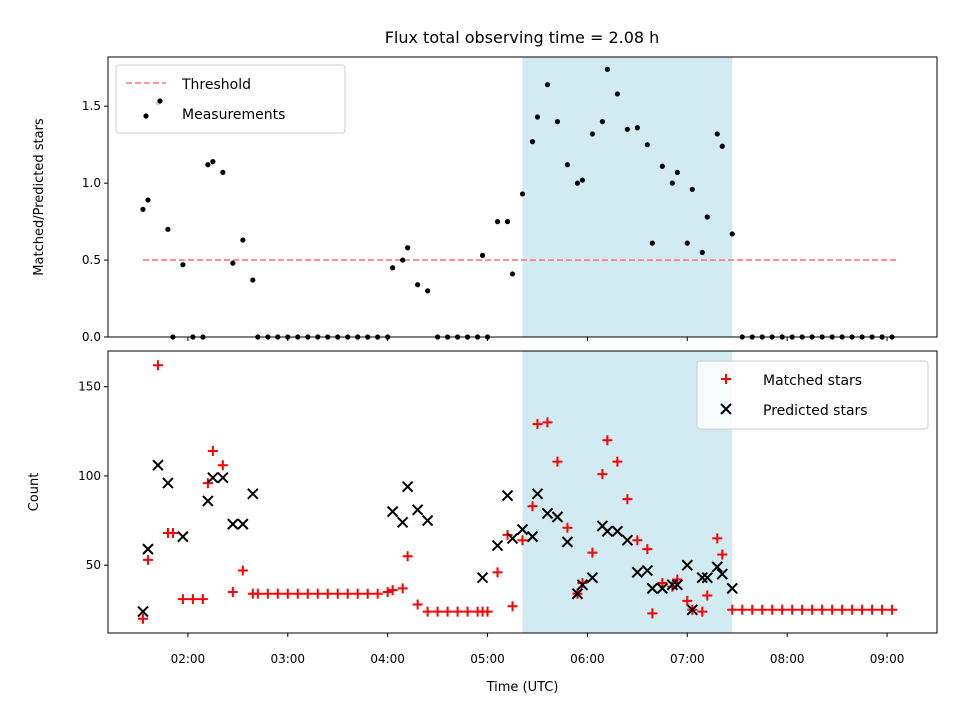 Image resolution: width=960 pixels, height=720 pixels. What do you see at coordinates (91, 183) in the screenshot?
I see `top-y-tick-label: 1.0` at bounding box center [91, 183].